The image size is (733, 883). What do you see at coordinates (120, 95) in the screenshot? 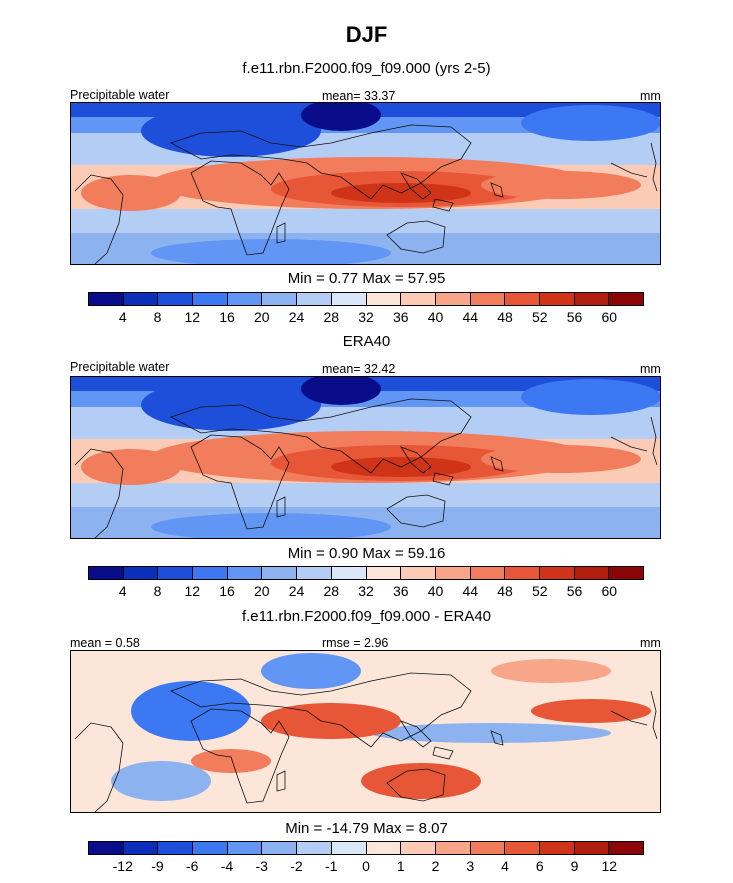
I see `panel-1-left-label: Precipitable water` at bounding box center [120, 95].